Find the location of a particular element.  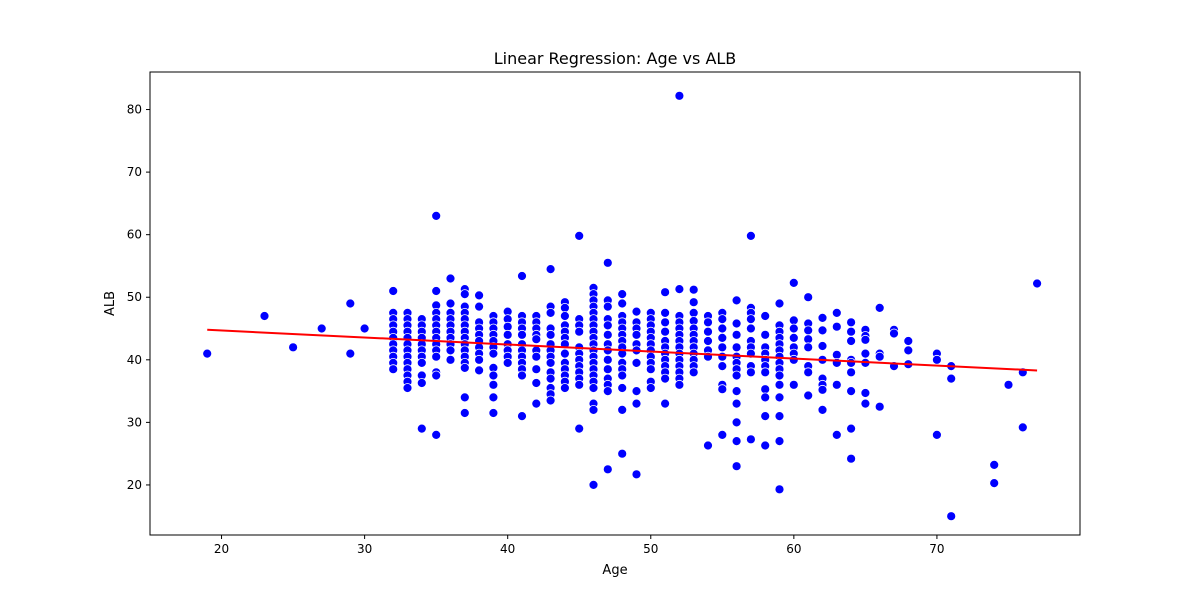

y-axis-label: ALB is located at coordinates (110, 303).